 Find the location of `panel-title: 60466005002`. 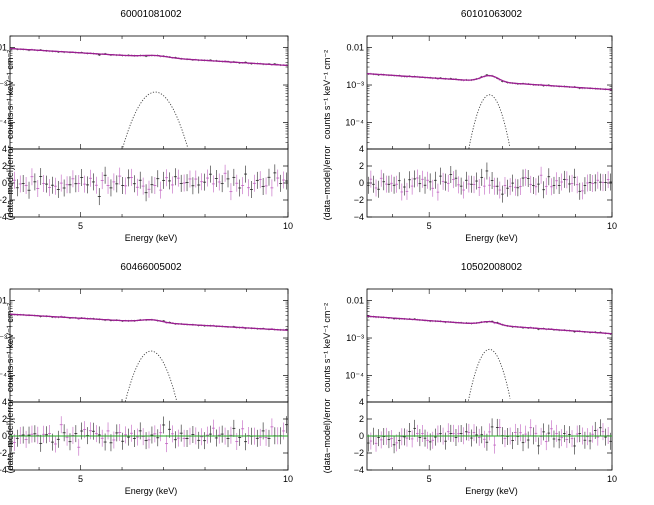

panel-title: 60466005002 is located at coordinates (151, 267).